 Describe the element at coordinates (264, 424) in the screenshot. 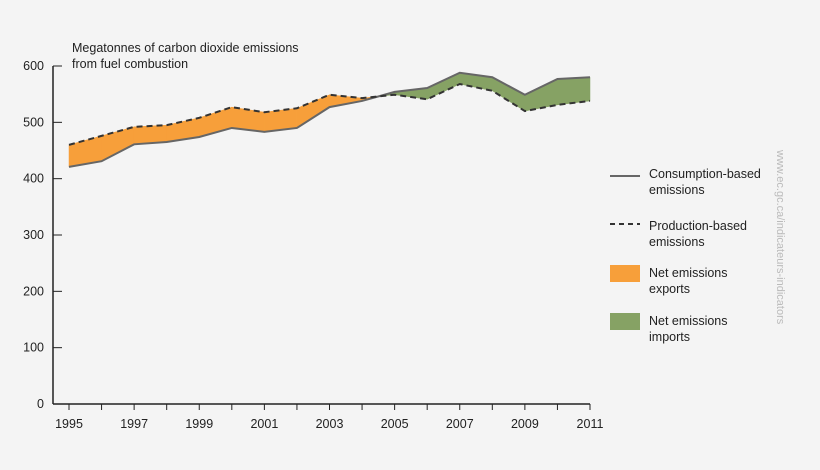

I see `x-tick-label: 2001` at that location.